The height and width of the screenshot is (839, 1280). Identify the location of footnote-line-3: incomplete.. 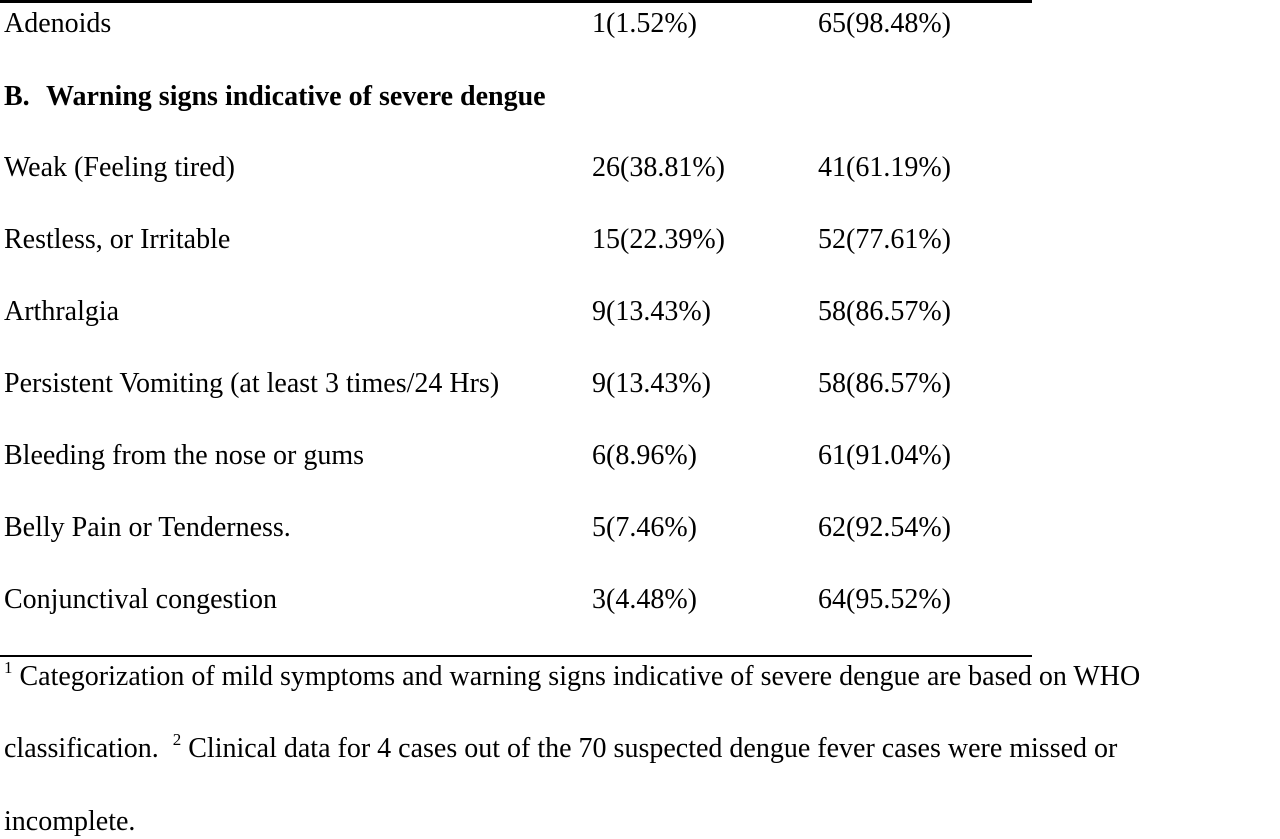
(641, 822).